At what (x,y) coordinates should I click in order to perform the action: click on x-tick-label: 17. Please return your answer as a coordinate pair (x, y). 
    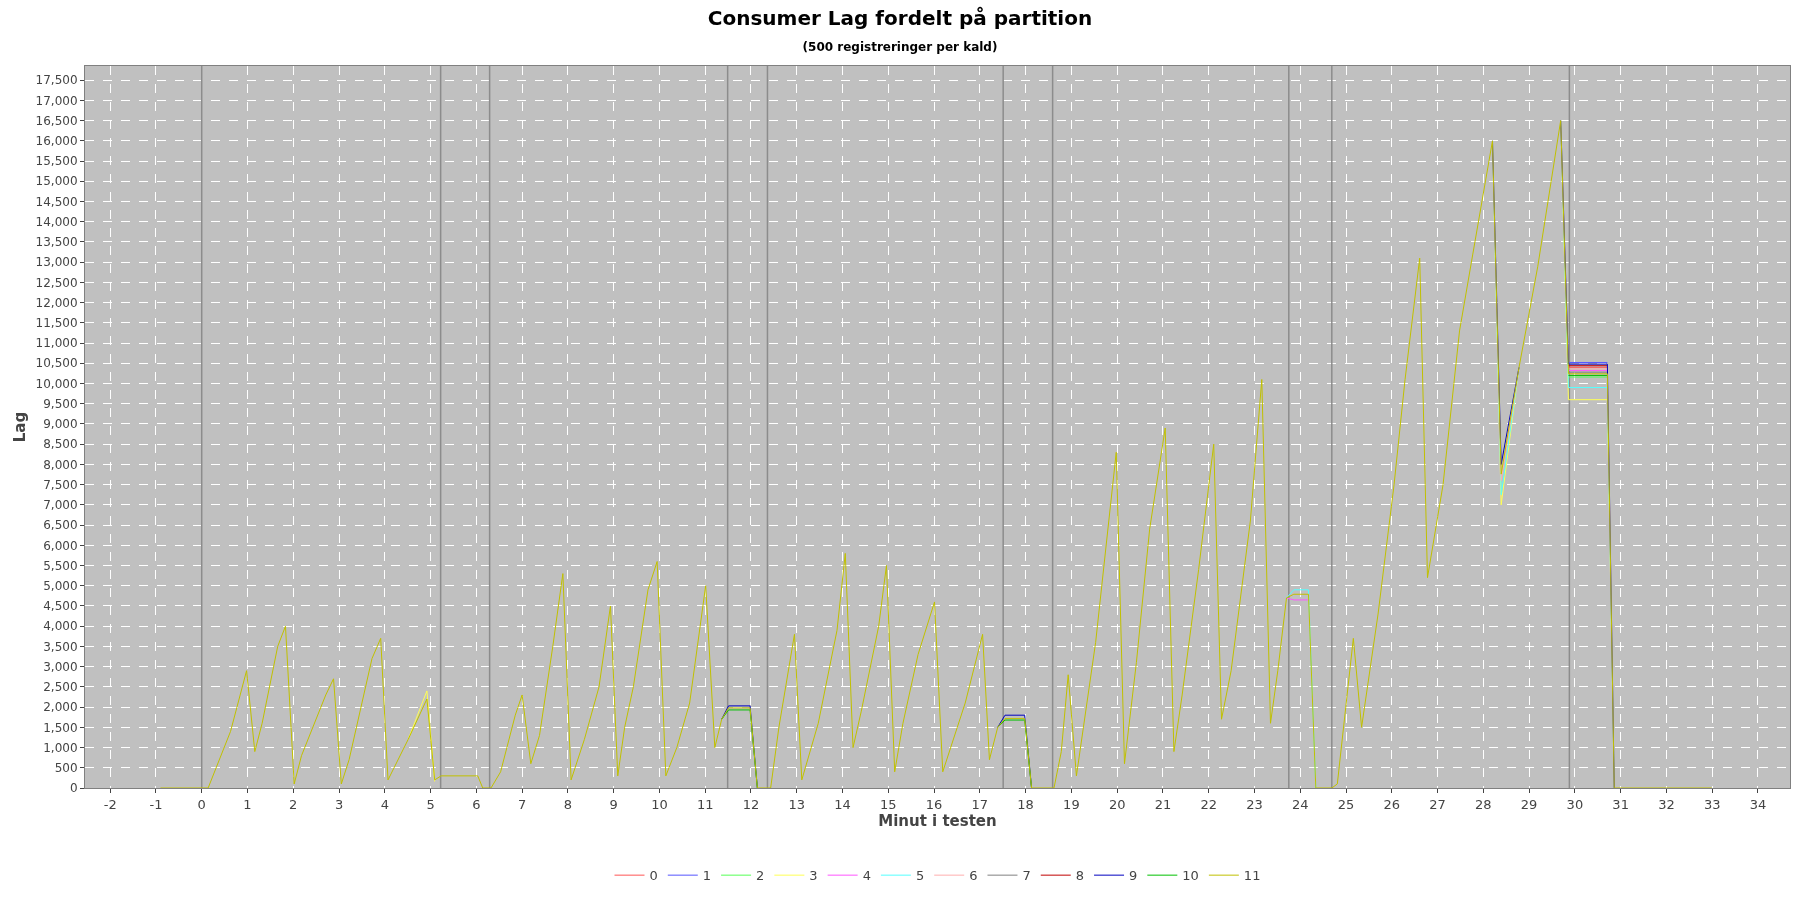
    Looking at the image, I should click on (980, 804).